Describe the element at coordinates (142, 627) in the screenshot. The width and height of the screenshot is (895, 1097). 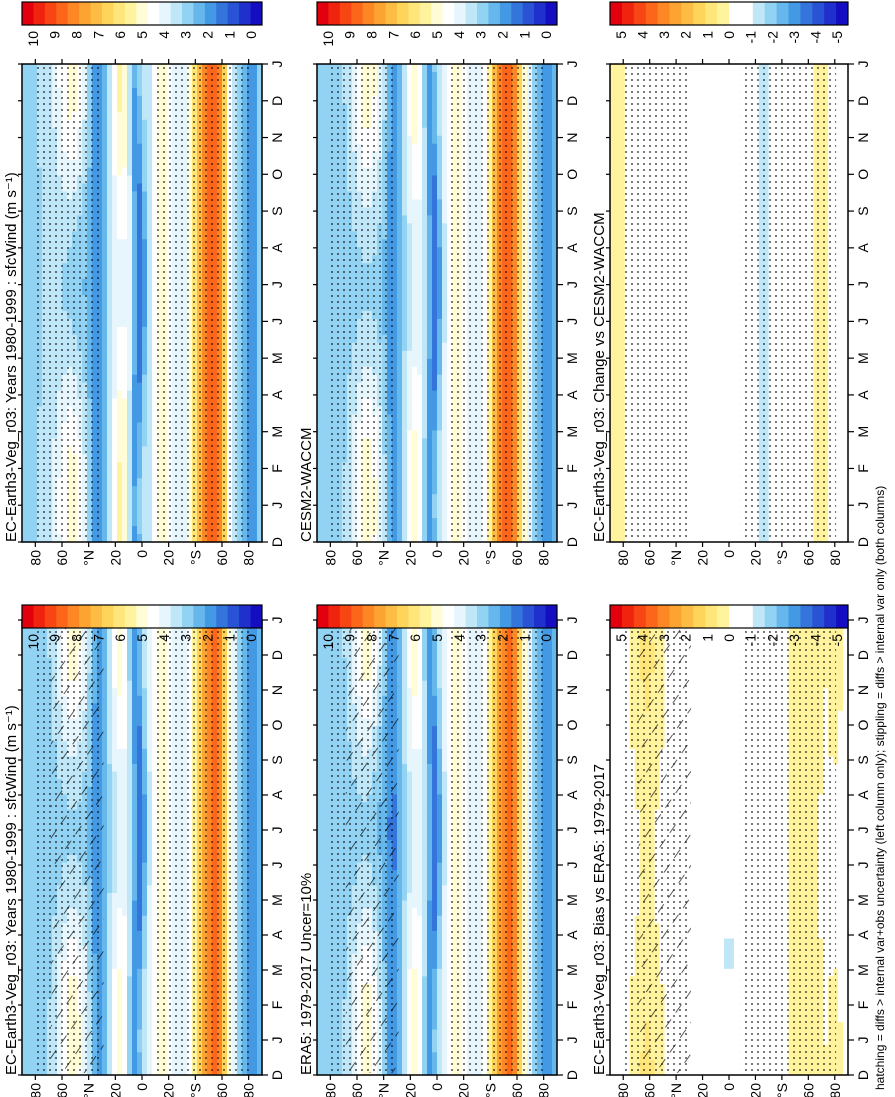
I see `colorbar: 10 9 8 7 6 5 4 3 2 1 0` at that location.